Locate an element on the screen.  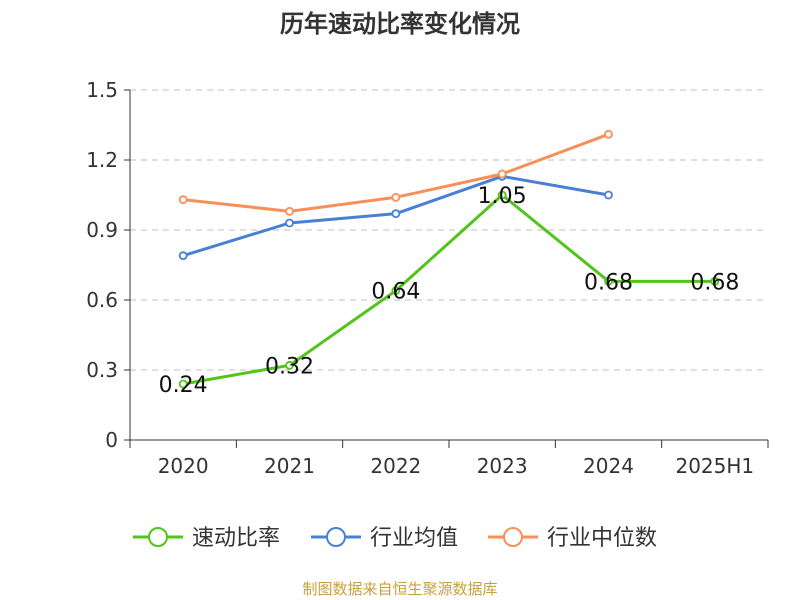
legend-item-0: 速动比率 is located at coordinates (206, 538).